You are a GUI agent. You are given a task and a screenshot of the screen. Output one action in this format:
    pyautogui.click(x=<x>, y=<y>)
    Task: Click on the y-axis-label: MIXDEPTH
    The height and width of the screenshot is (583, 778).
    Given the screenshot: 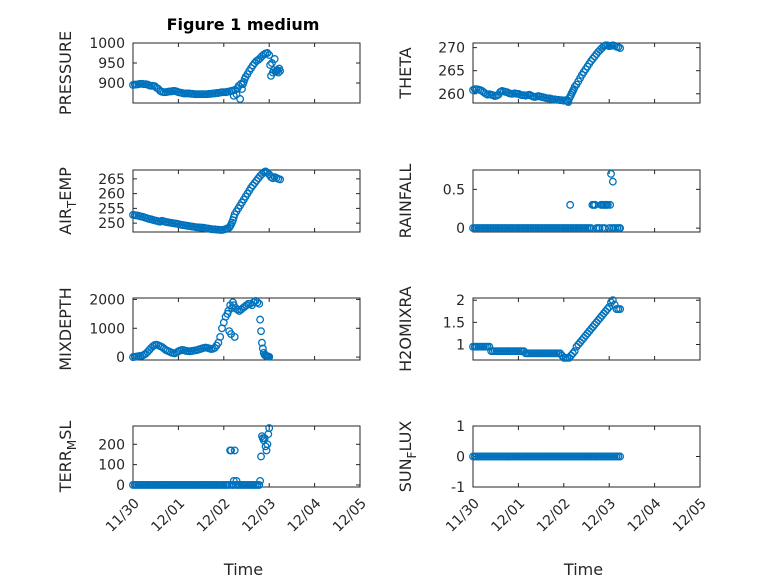 What is the action you would take?
    pyautogui.click(x=65, y=328)
    